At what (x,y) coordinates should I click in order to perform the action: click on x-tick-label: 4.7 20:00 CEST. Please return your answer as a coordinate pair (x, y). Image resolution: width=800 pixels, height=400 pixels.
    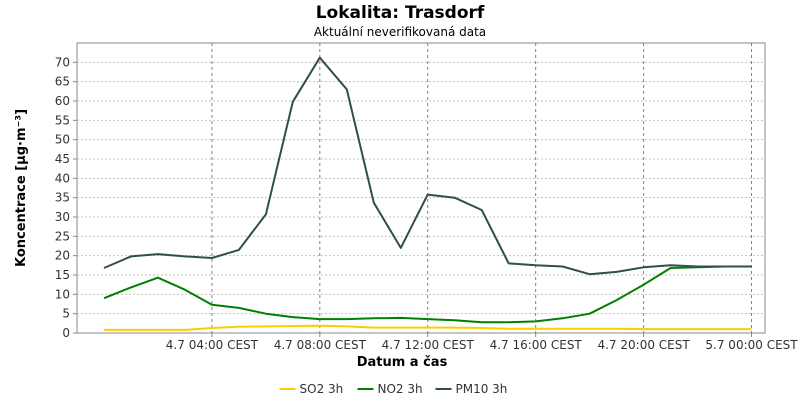
    Looking at the image, I should click on (643, 345).